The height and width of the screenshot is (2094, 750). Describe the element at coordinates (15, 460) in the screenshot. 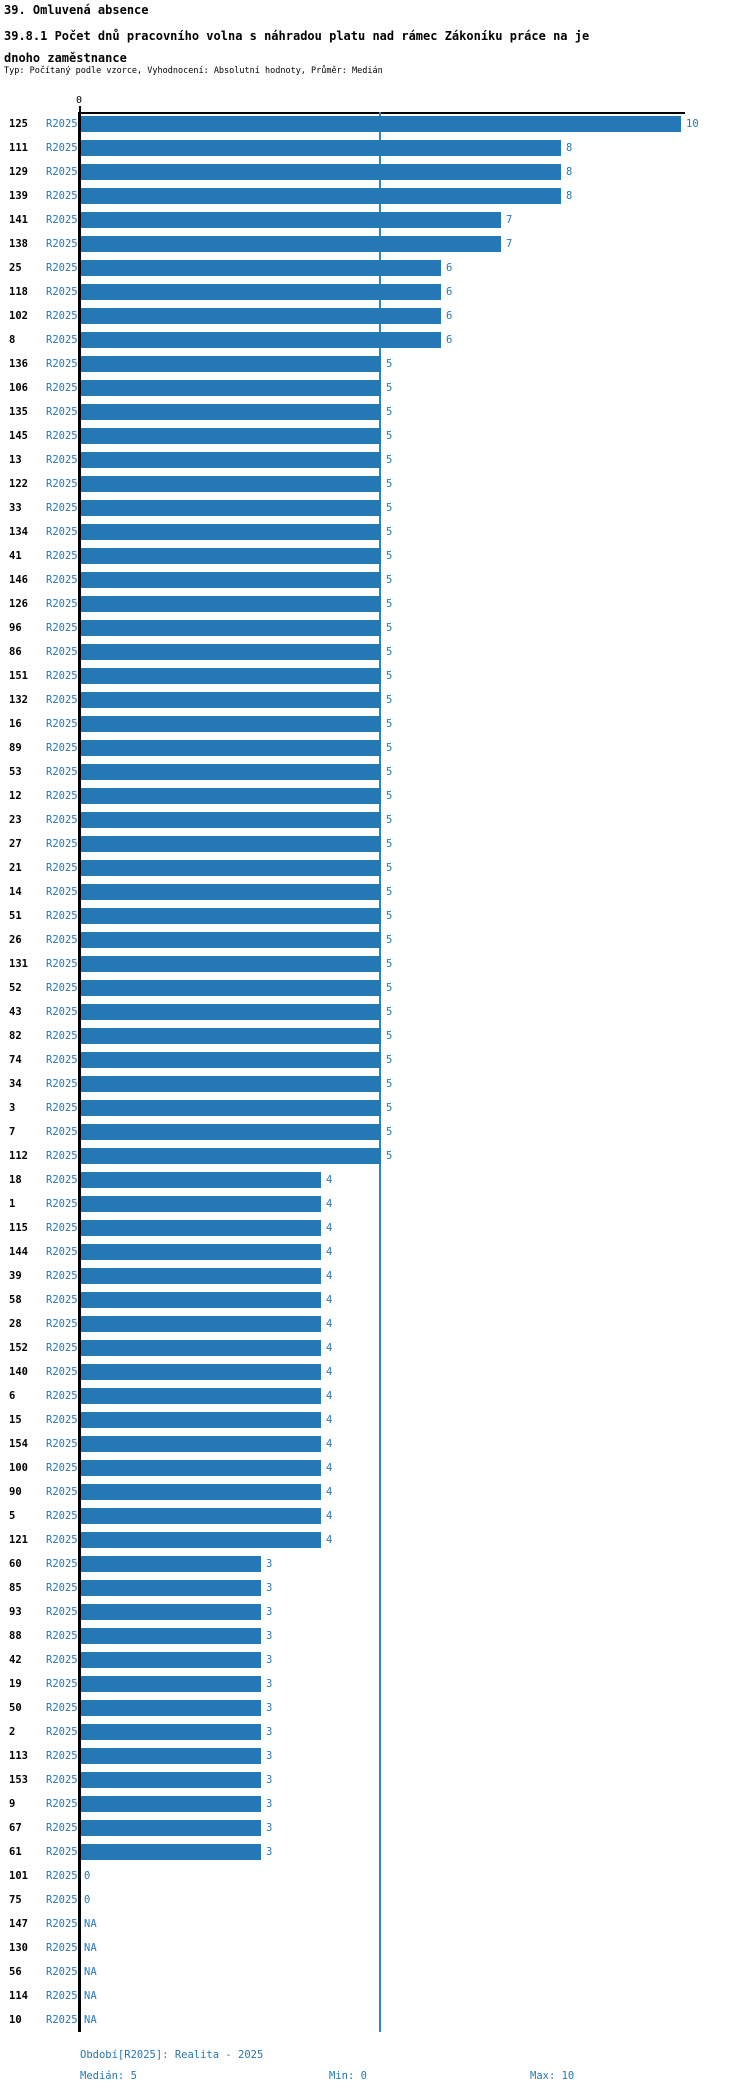

I see `row-category-label: 13` at that location.